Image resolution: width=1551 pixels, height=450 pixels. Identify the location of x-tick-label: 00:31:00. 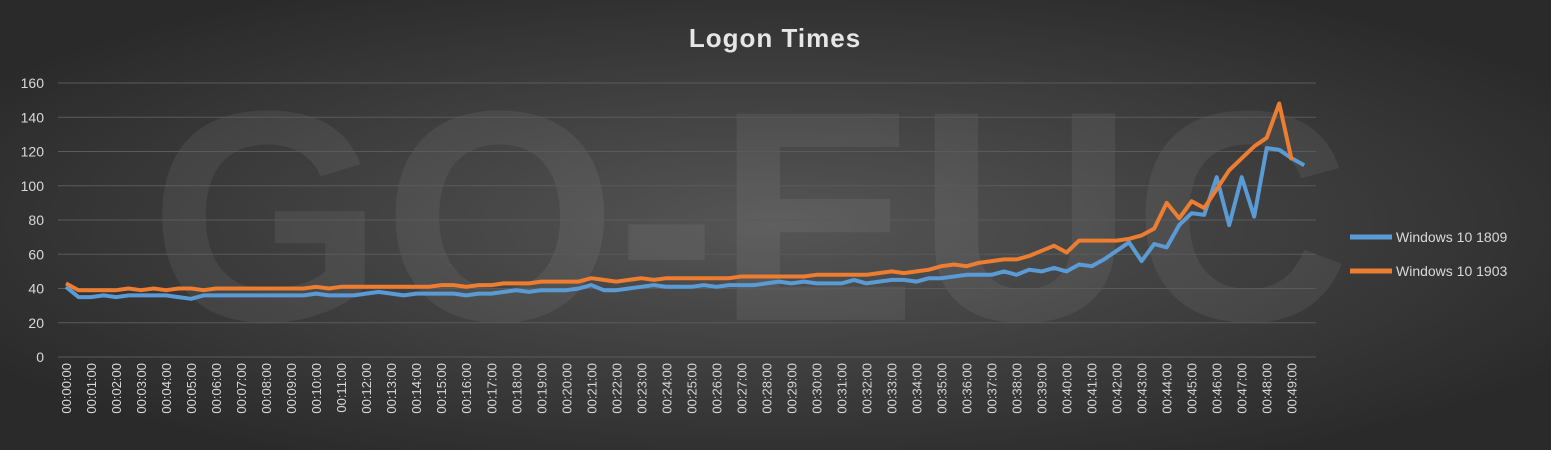
(841, 388).